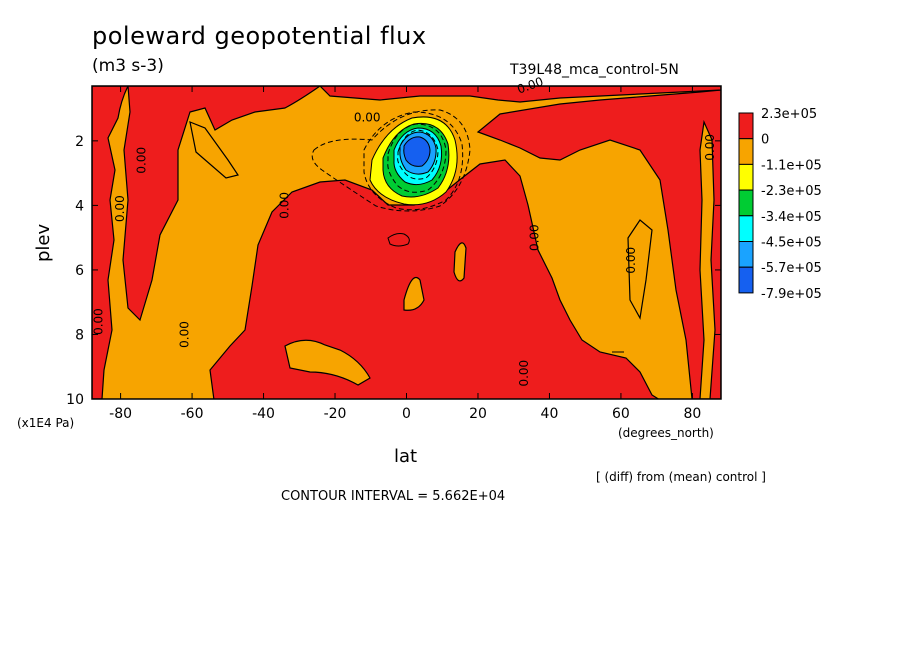 The width and height of the screenshot is (904, 654). Describe the element at coordinates (550, 414) in the screenshot. I see `x-tick-label: 40` at that location.